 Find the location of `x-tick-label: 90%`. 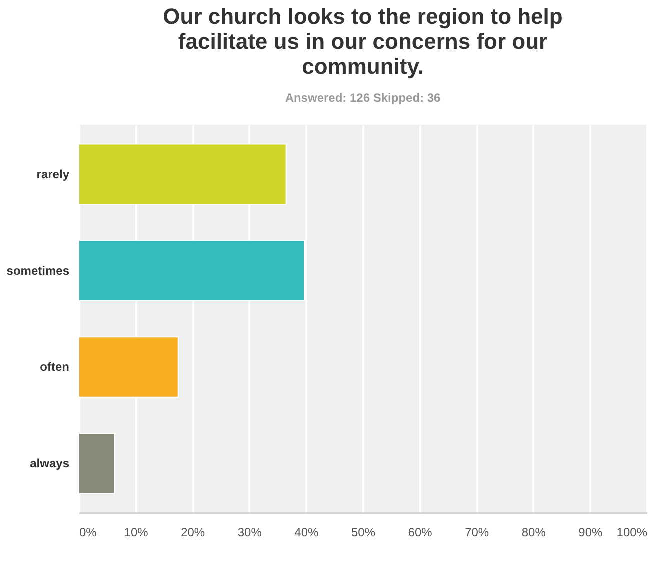

x-tick-label: 90% is located at coordinates (591, 533).